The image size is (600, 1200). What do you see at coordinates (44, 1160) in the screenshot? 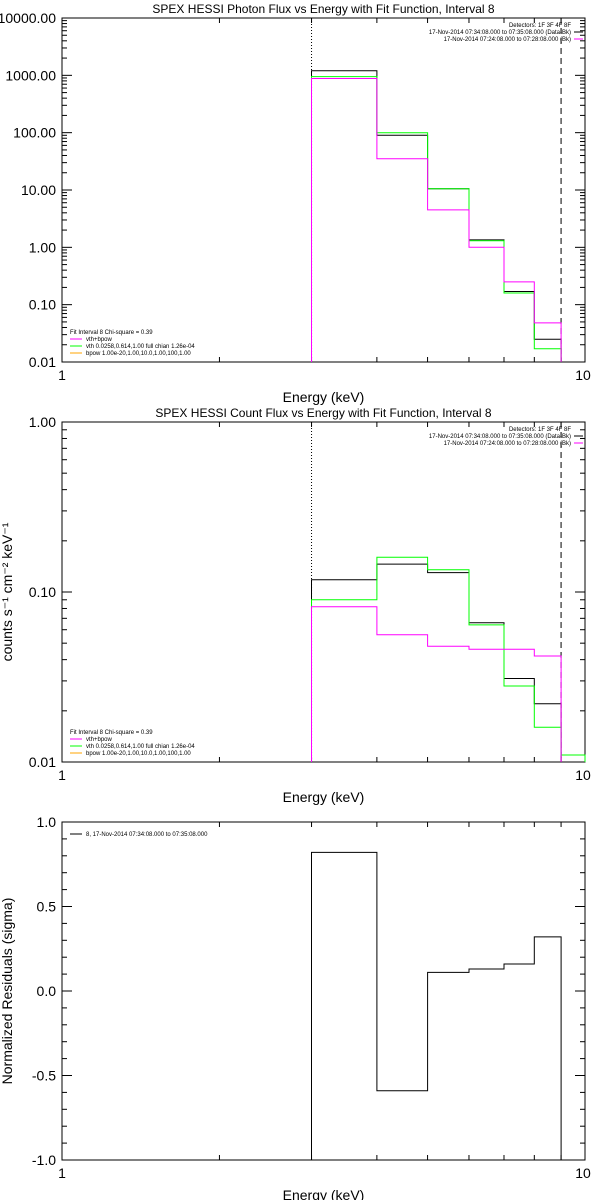
I see `y-tick-label: -1.0` at bounding box center [44, 1160].